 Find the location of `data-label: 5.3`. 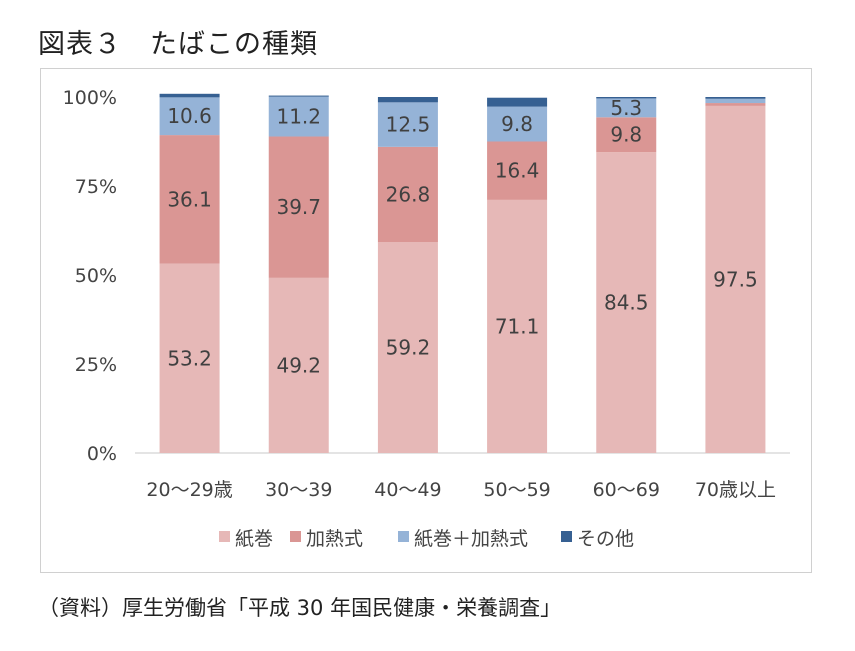

data-label: 5.3 is located at coordinates (626, 108).